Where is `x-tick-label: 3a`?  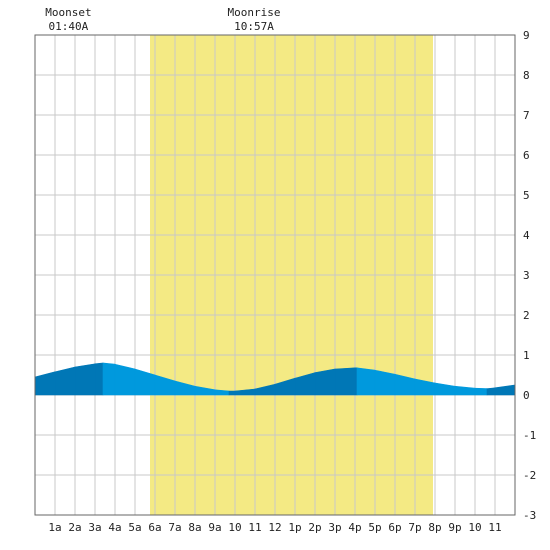
x-tick-label: 3a is located at coordinates (94, 527).